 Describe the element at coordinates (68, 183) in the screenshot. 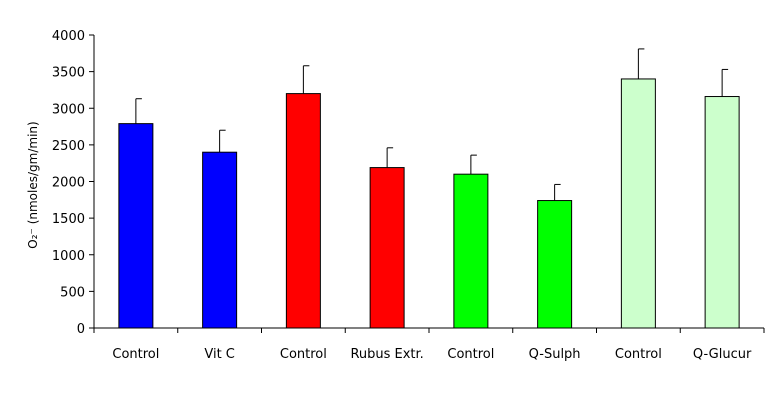

I see `y-tick-label: 2000` at that location.